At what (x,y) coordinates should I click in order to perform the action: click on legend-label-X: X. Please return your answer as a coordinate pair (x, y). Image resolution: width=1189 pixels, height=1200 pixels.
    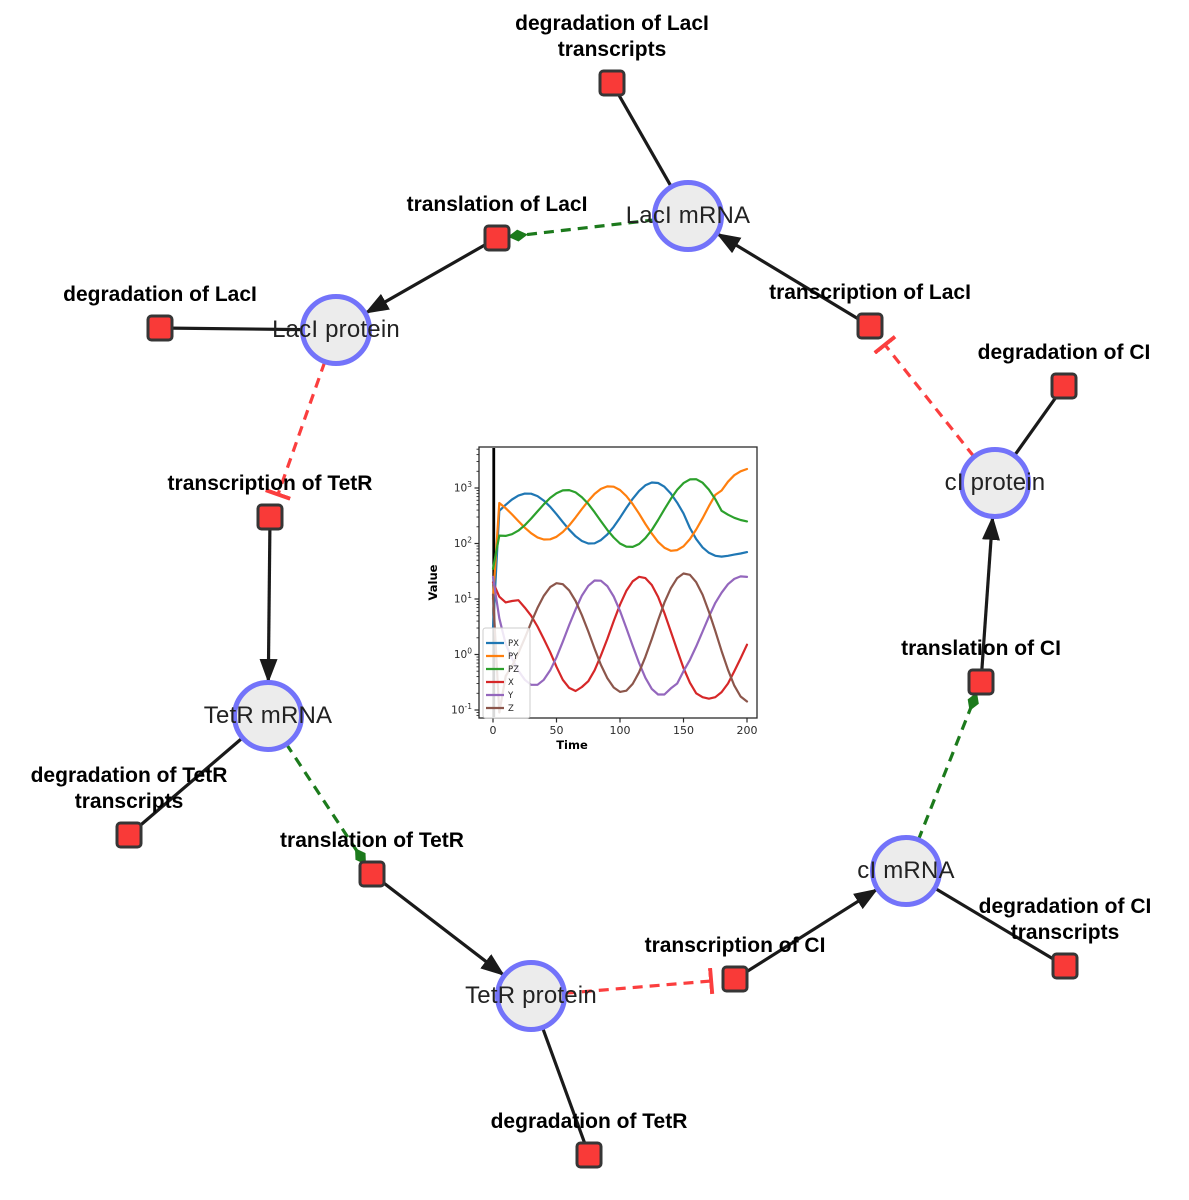
    Looking at the image, I should click on (511, 683).